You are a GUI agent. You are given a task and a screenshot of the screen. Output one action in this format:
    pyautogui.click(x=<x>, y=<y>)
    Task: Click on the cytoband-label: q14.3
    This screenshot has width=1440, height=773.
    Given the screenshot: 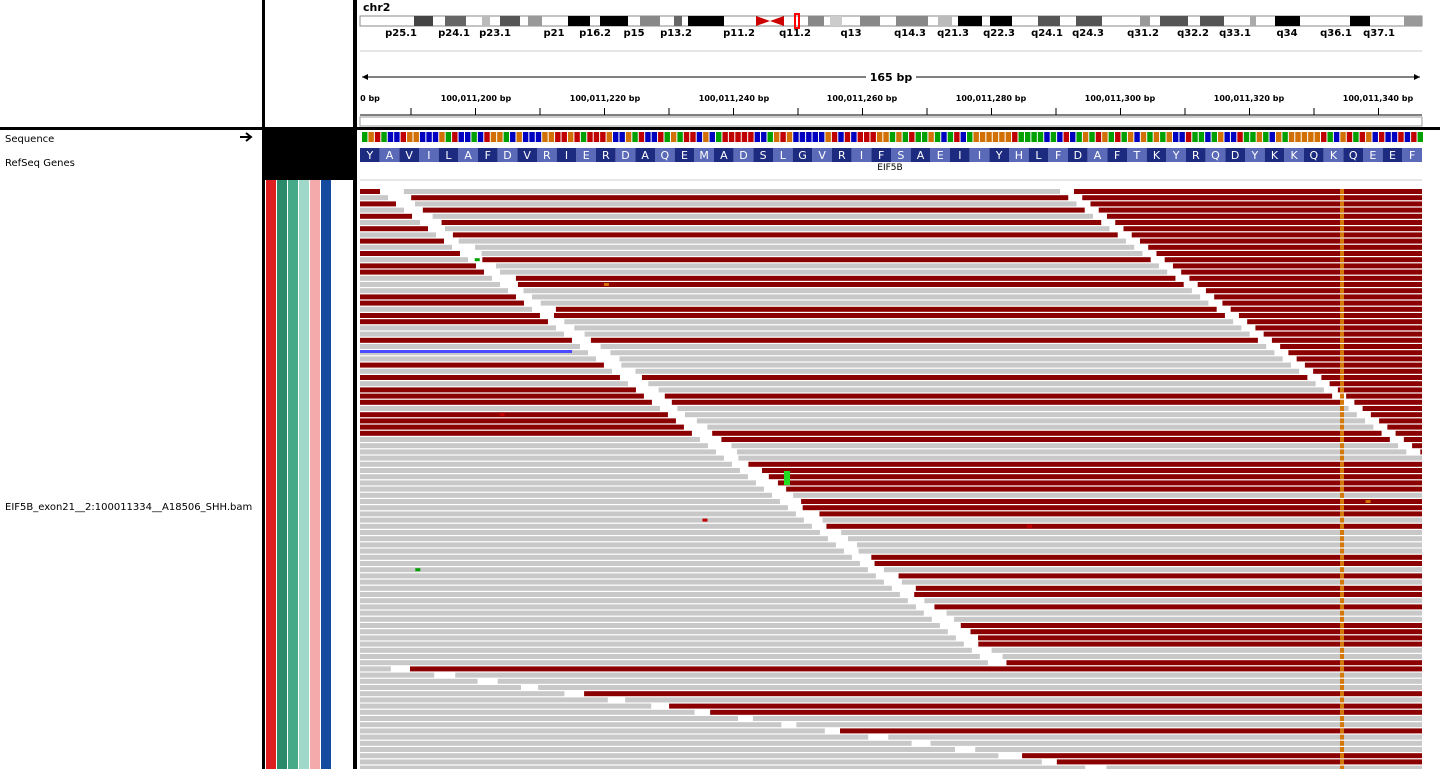 What is the action you would take?
    pyautogui.click(x=910, y=33)
    